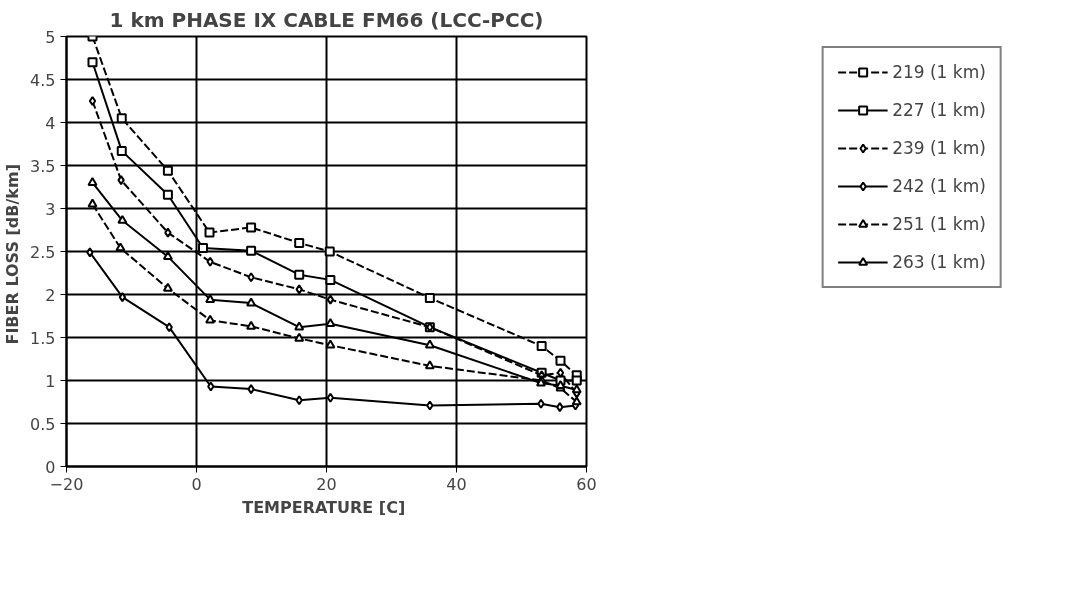 This screenshot has height=590, width=1081. Describe the element at coordinates (456, 484) in the screenshot. I see `x-tick-label: 40` at that location.